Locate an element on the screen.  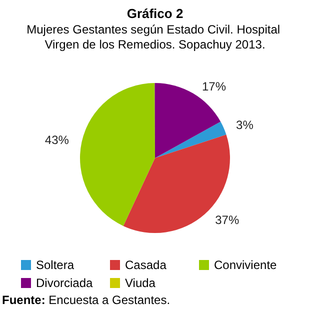
legend-label: Viuda is located at coordinates (140, 283).